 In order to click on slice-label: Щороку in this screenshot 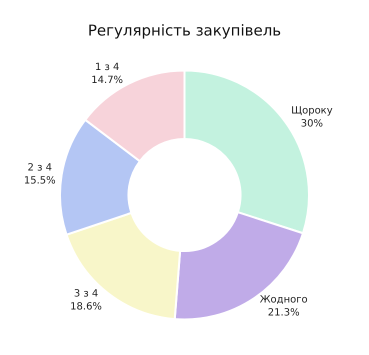, I will do `click(312, 111)`.